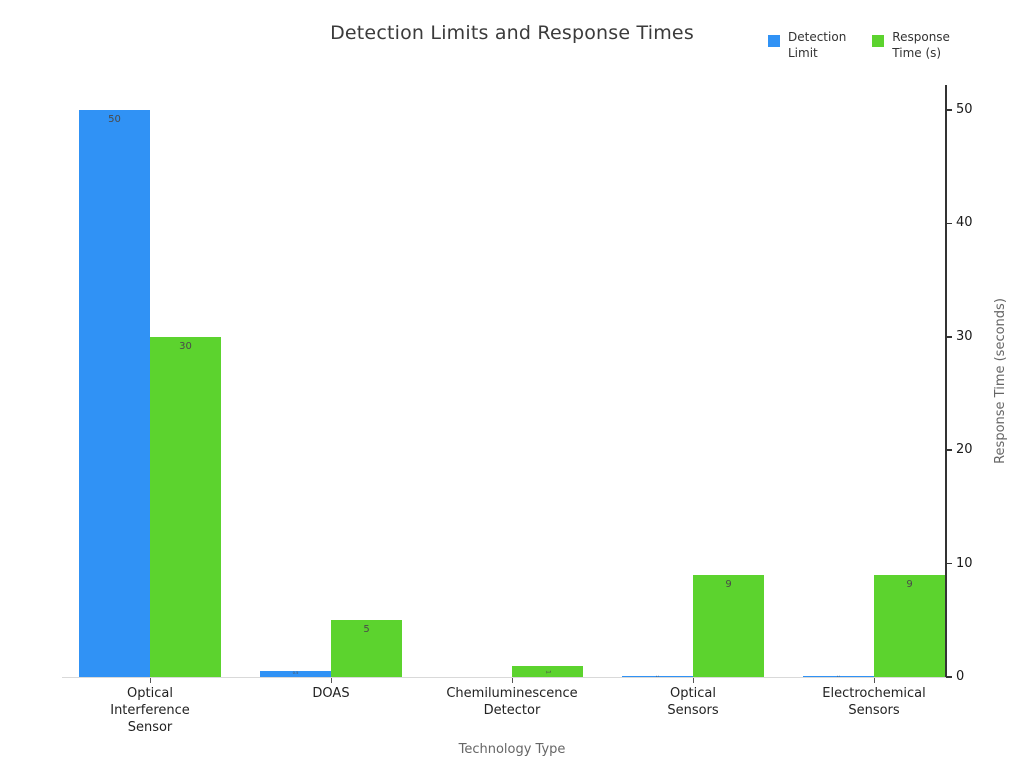  What do you see at coordinates (512, 33) in the screenshot?
I see `chart-title: Detection Limits and Response Times` at bounding box center [512, 33].